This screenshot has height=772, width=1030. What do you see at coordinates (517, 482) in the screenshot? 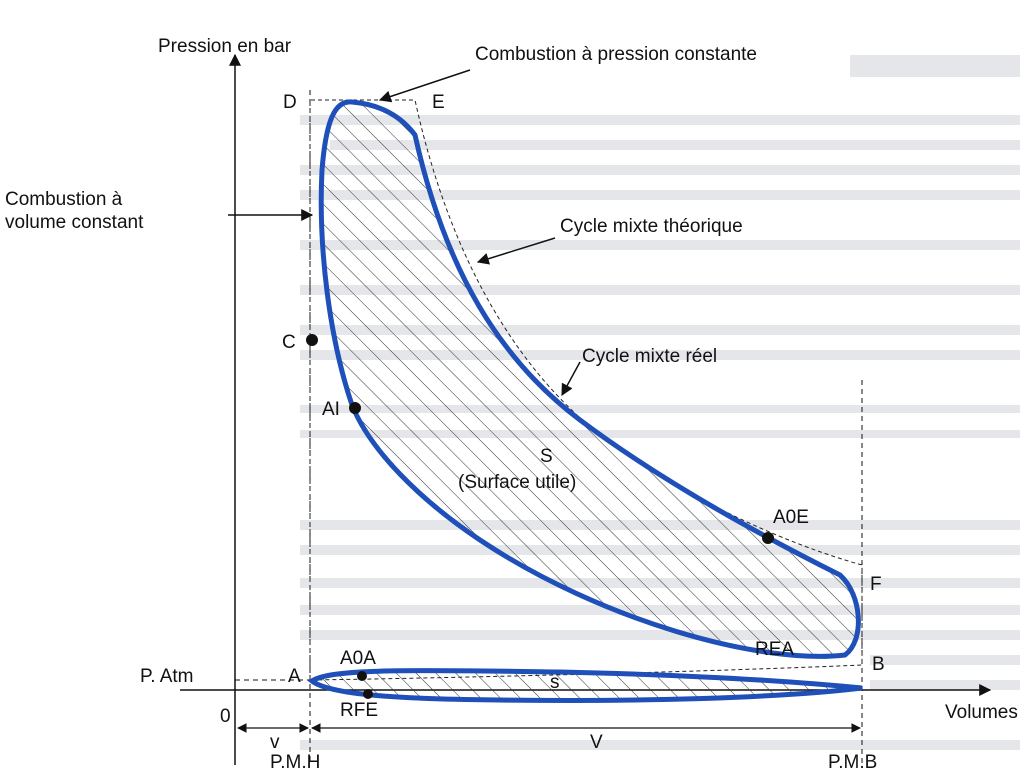
I see `annotation: (Surface utile)` at bounding box center [517, 482].